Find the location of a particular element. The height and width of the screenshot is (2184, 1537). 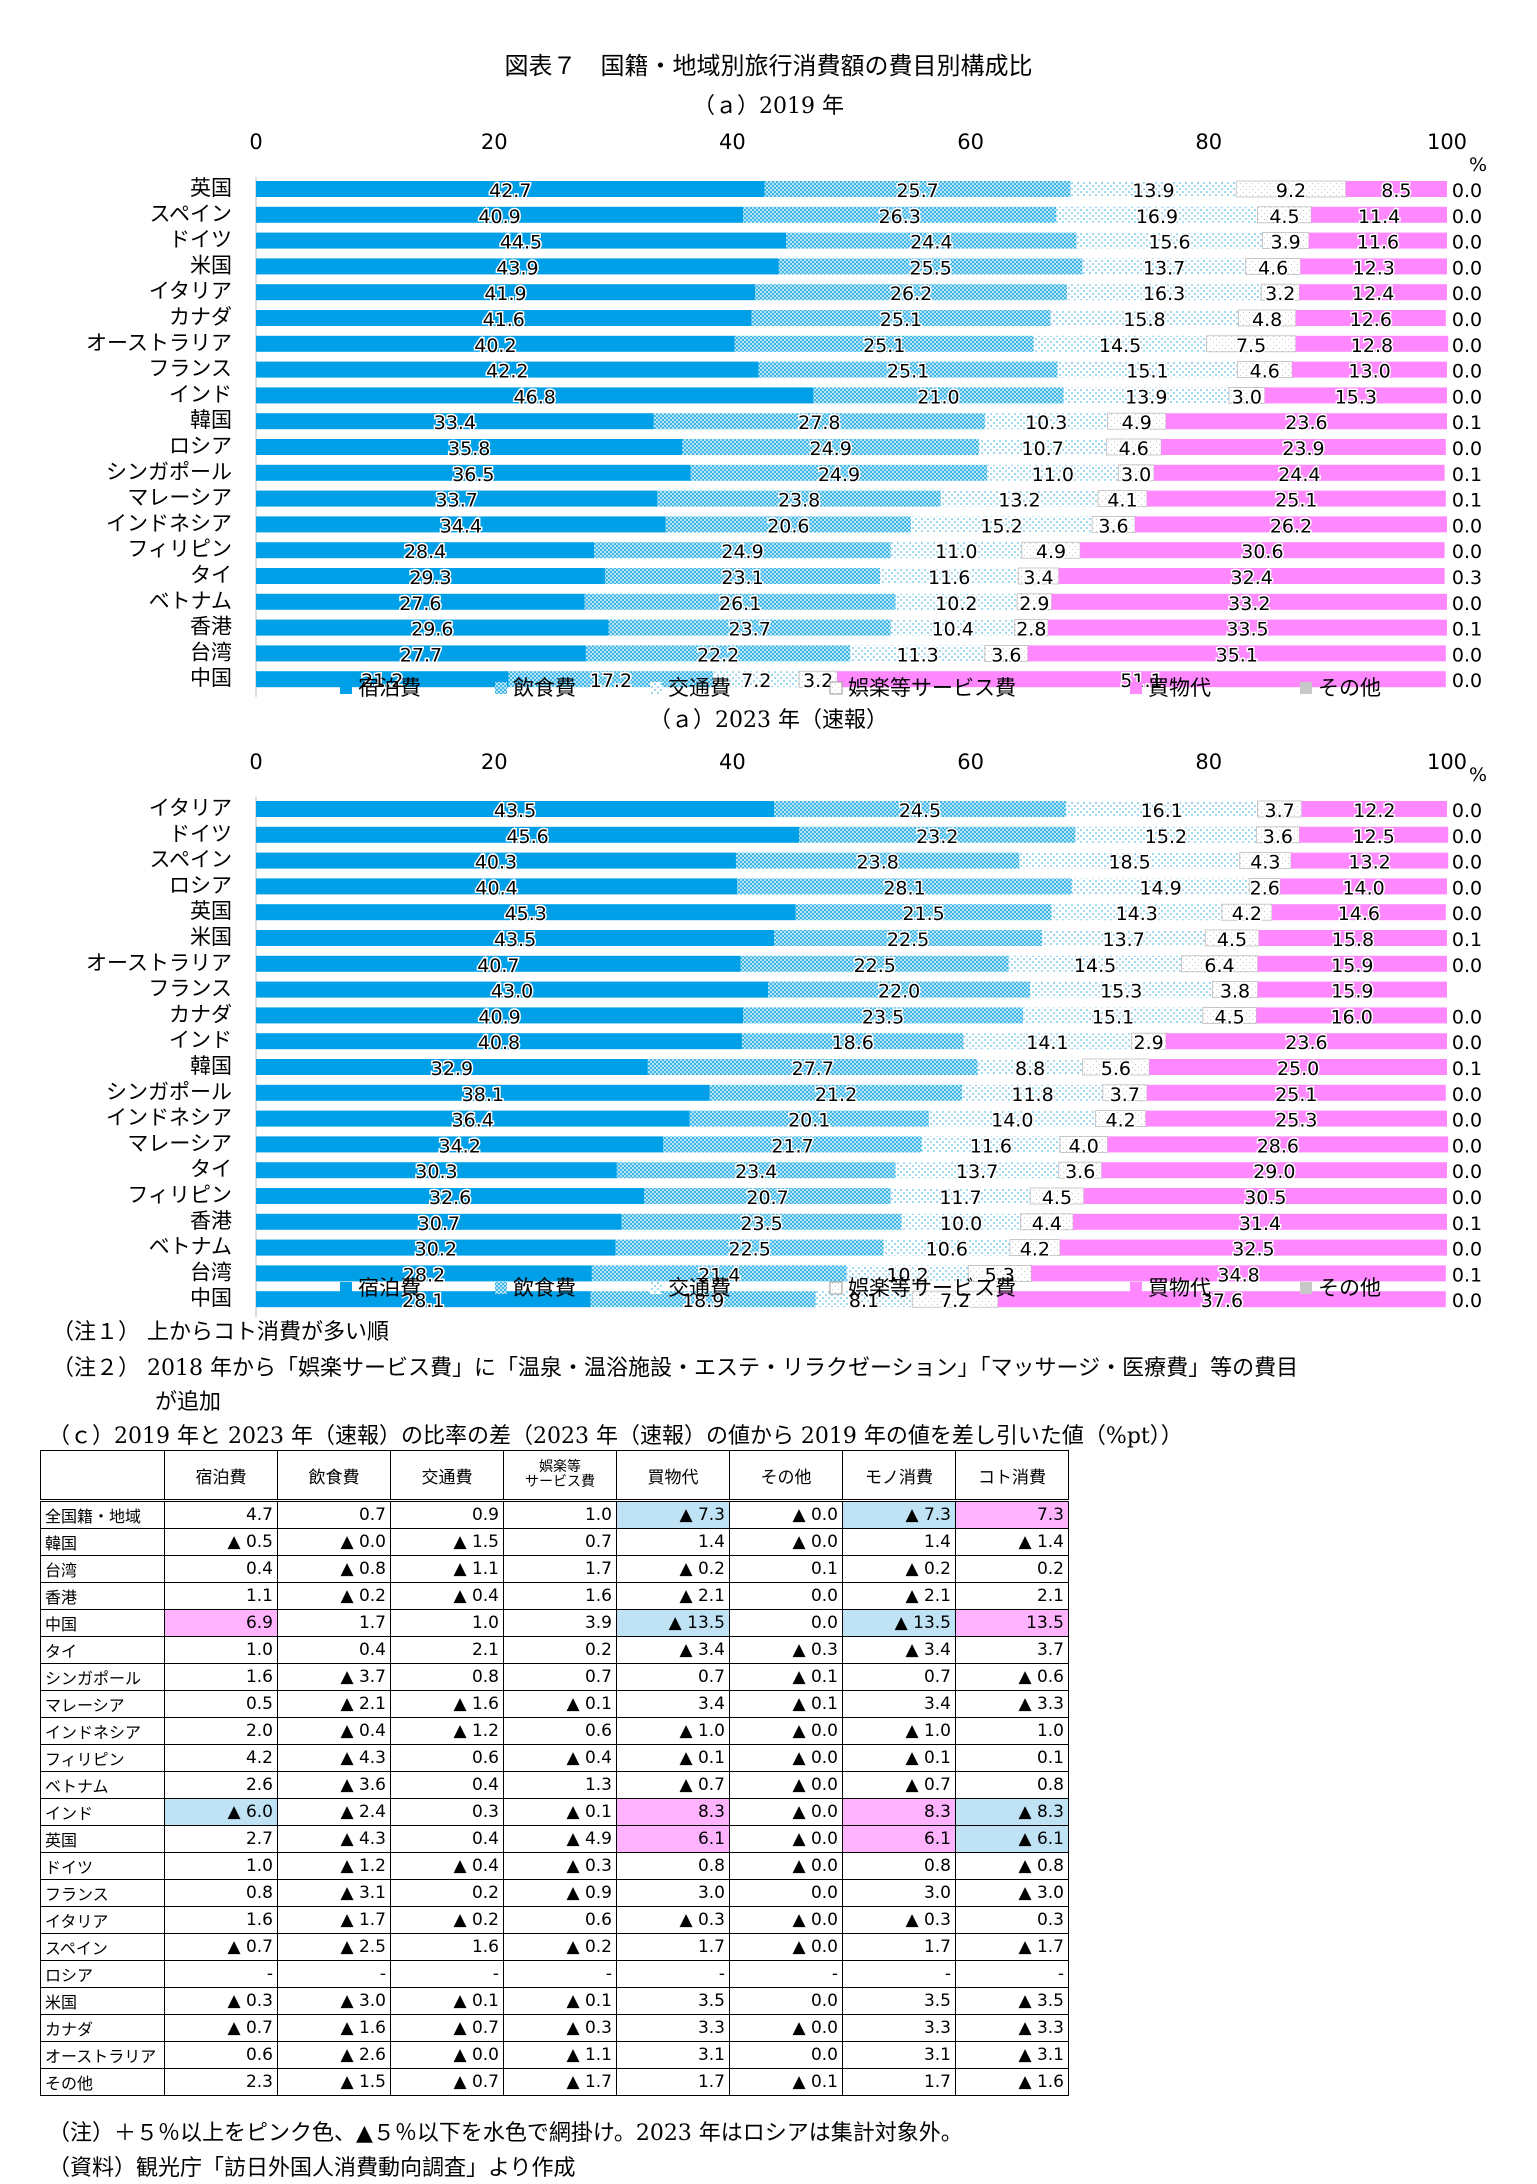

category-label: ベトナム is located at coordinates (190, 1247).